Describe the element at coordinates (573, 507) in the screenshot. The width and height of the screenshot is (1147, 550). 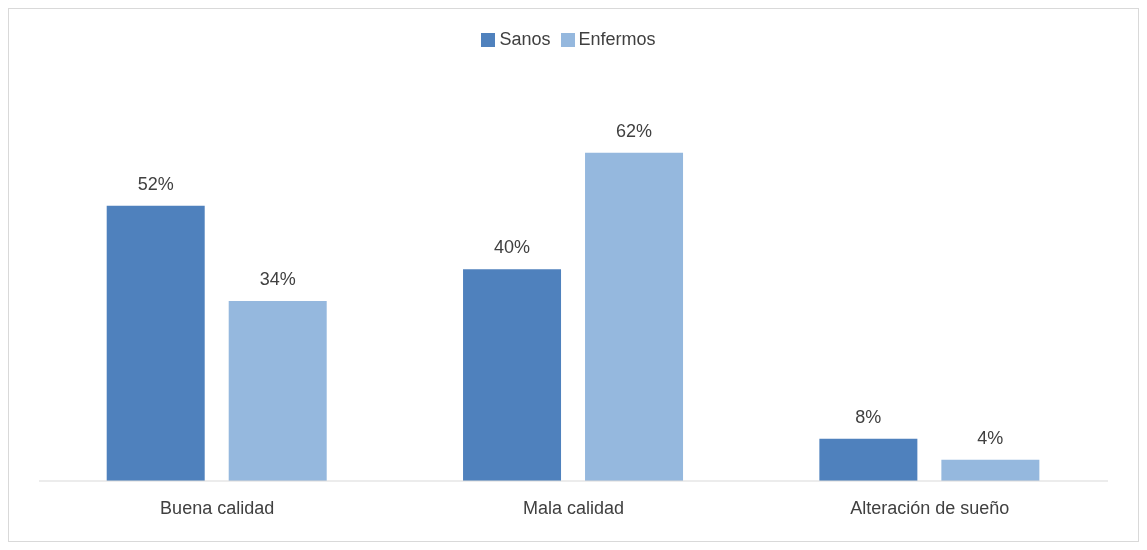
I see `x-tick-label: Mala calidad` at that location.